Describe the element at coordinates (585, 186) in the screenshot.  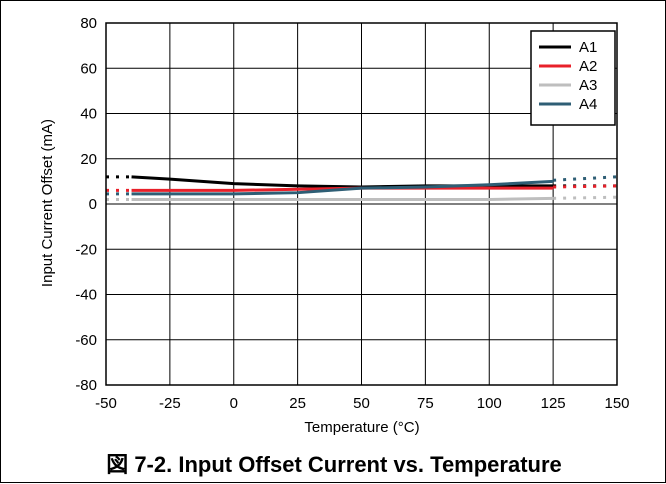
I see `series-extrapolation-A2-right` at that location.